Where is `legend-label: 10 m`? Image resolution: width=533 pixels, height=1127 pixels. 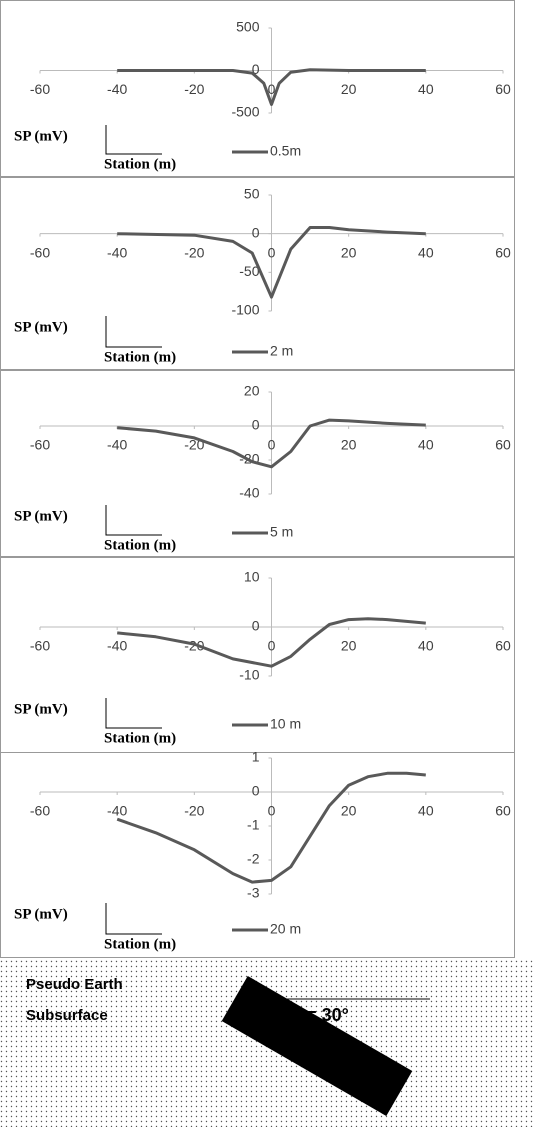 legend-label: 10 m is located at coordinates (285, 724).